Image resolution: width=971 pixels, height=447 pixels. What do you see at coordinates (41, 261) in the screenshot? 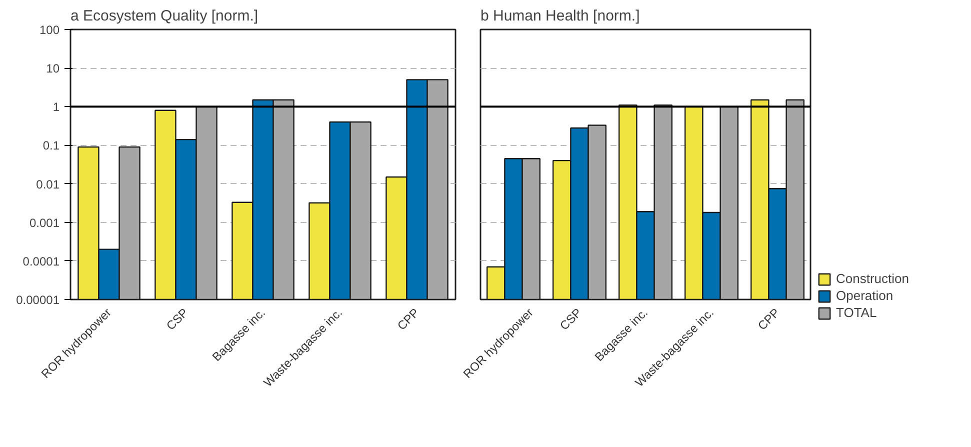
I see `y-tick-label: 0.0001` at bounding box center [41, 261].